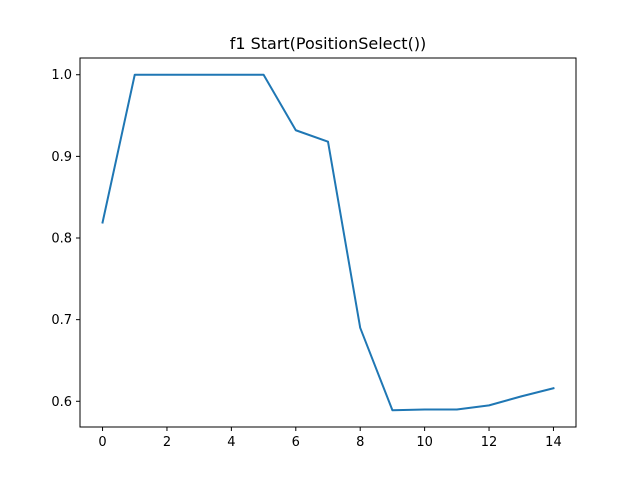 Image resolution: width=640 pixels, height=480 pixels. I want to click on x-tick-label: 0, so click(102, 442).